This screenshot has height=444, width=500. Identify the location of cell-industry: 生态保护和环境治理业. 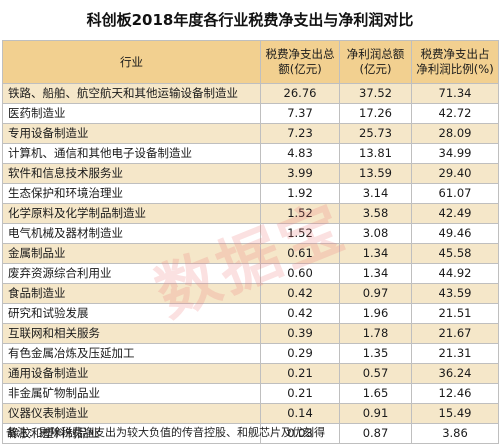
(131, 193).